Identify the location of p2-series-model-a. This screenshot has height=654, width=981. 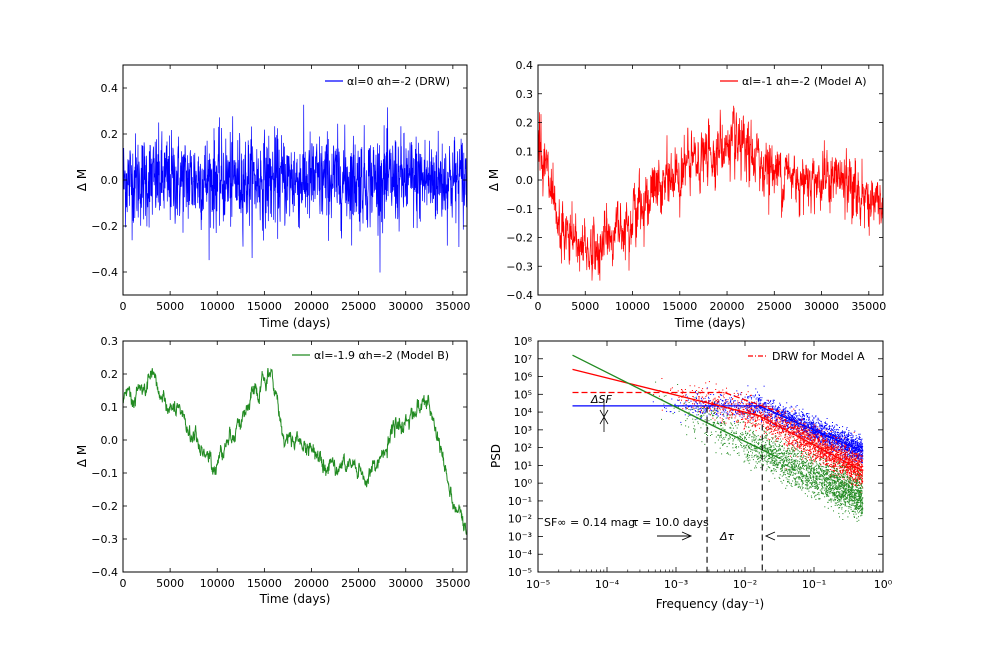
(710, 193).